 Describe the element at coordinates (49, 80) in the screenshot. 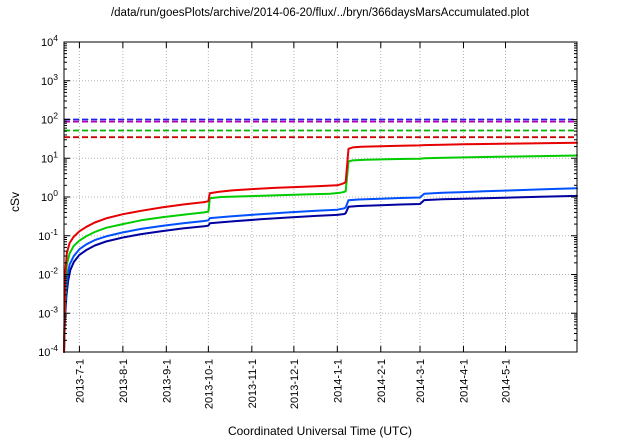

I see `y-tick-label: 10³` at that location.